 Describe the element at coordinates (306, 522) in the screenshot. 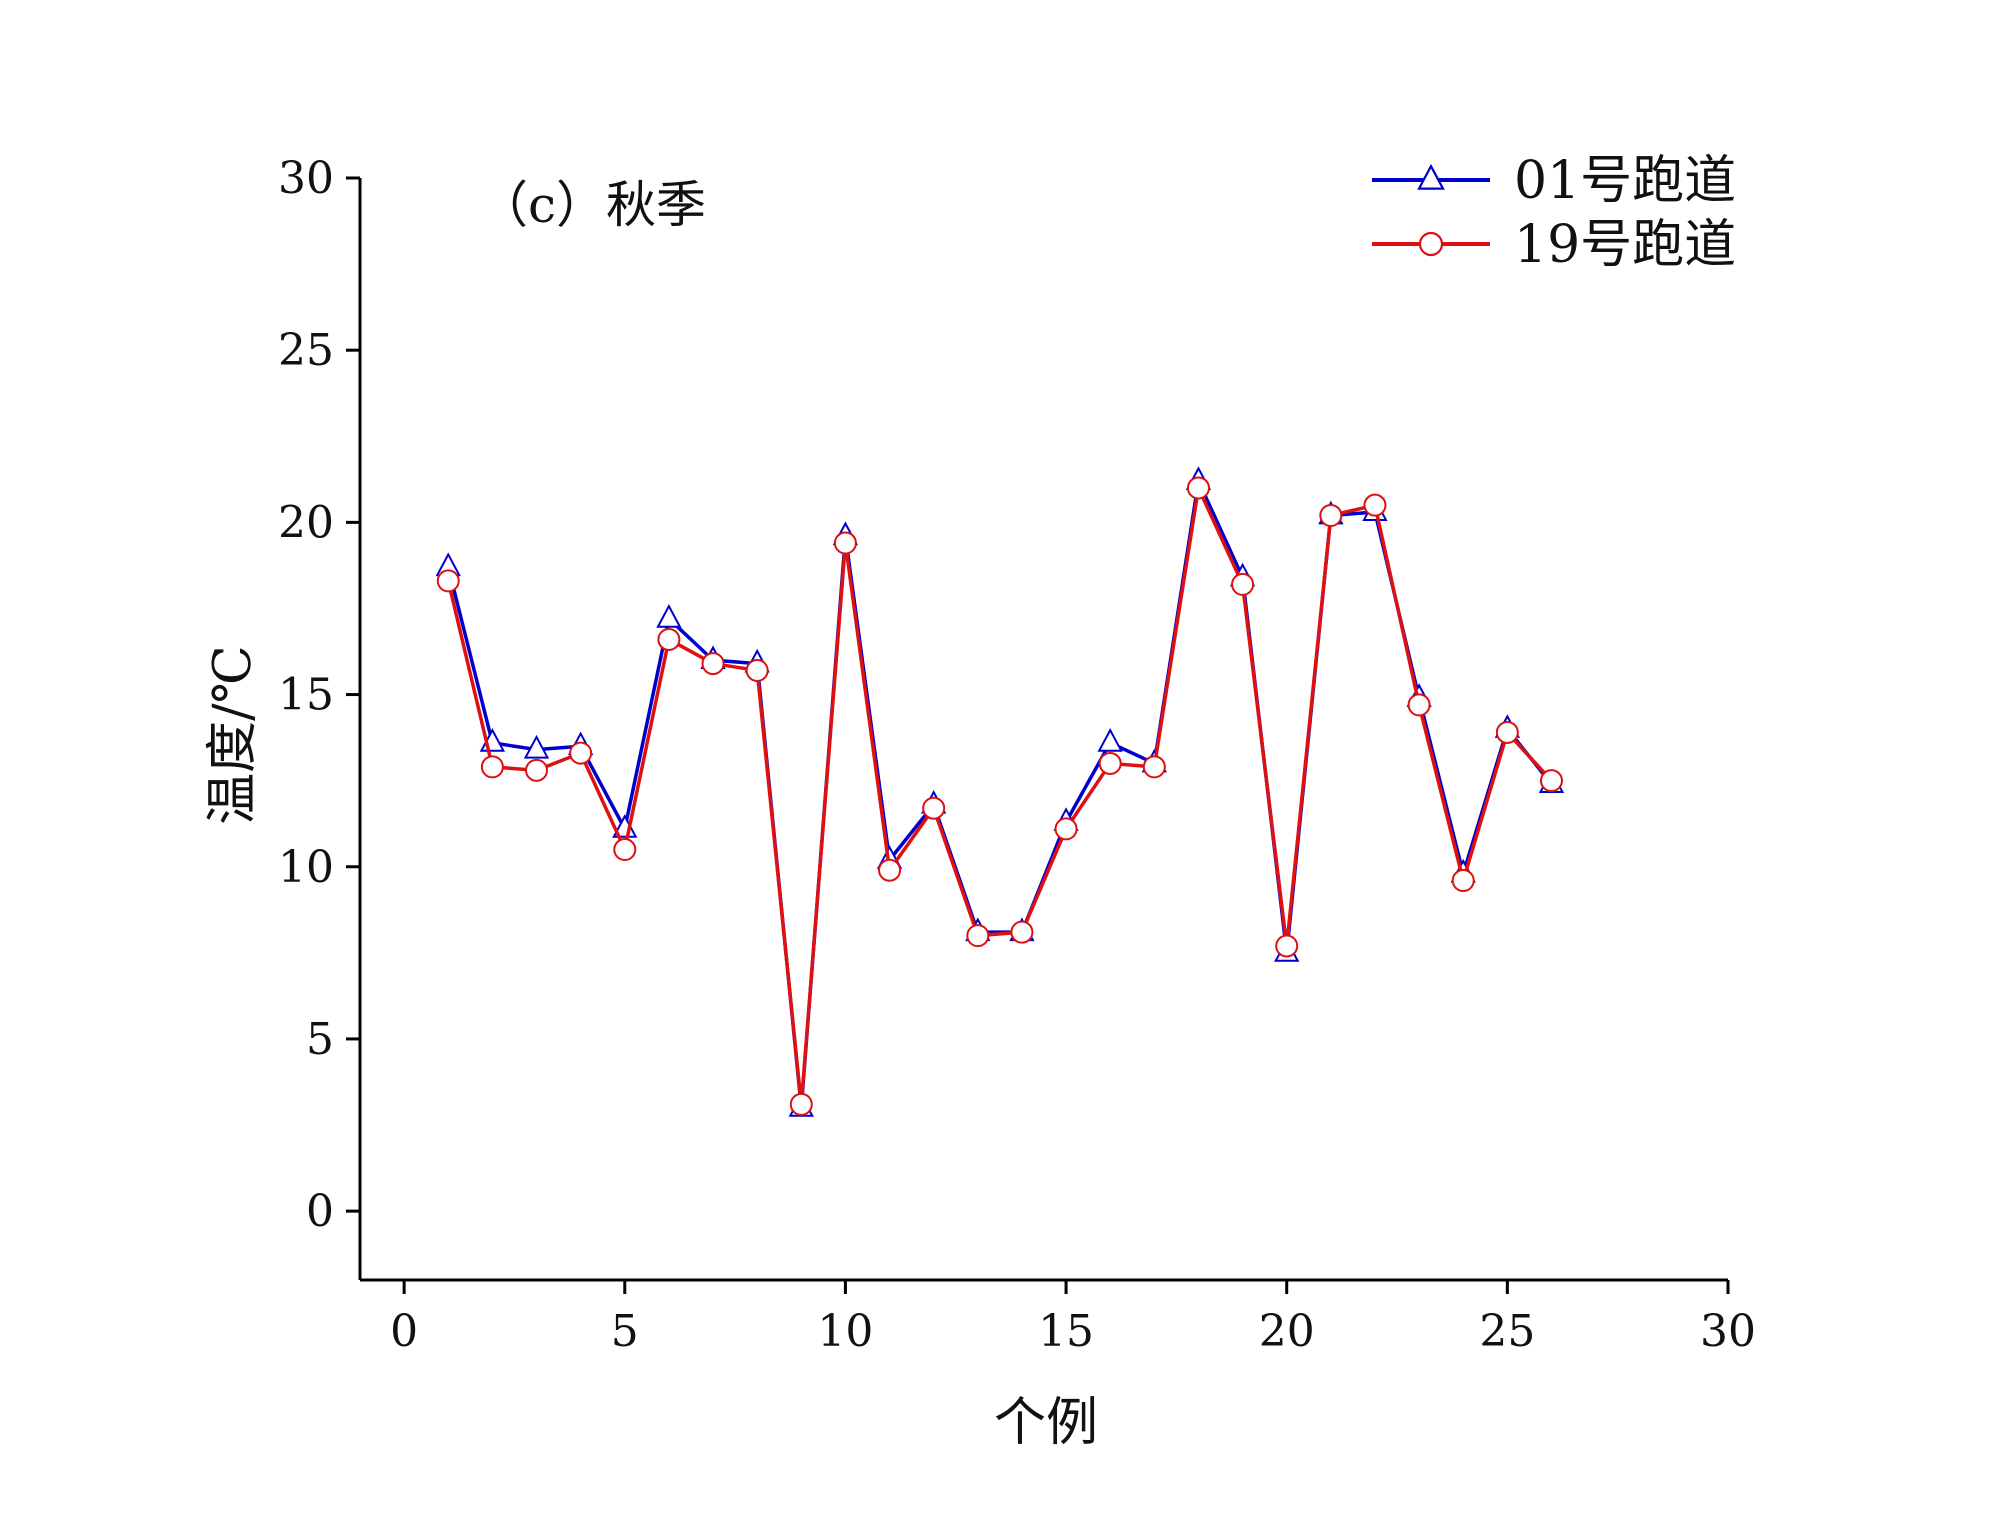

I see `y-tick-label: 20` at that location.